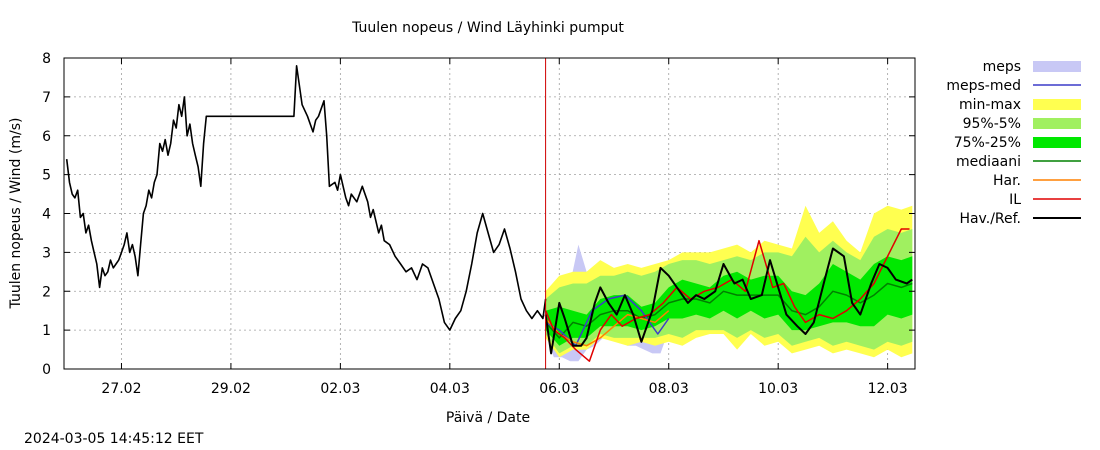 Image resolution: width=1100 pixels, height=450 pixels. Describe the element at coordinates (992, 124) in the screenshot. I see `legend-label-p95_5: 95%-5%` at that location.